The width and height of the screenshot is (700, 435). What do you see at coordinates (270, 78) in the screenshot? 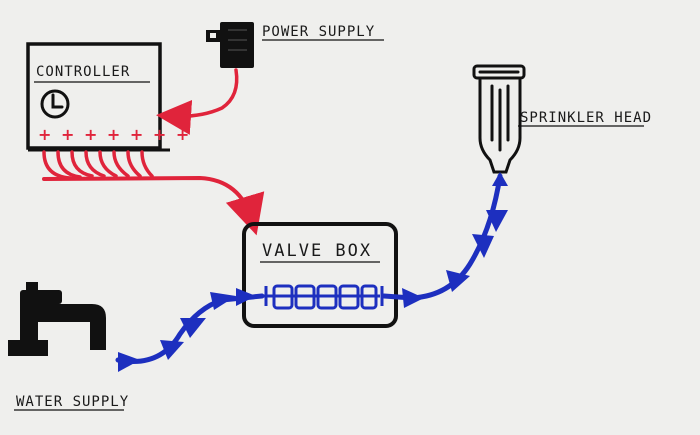
I see `power-supply-block: POWER SUPPLY` at bounding box center [270, 78].